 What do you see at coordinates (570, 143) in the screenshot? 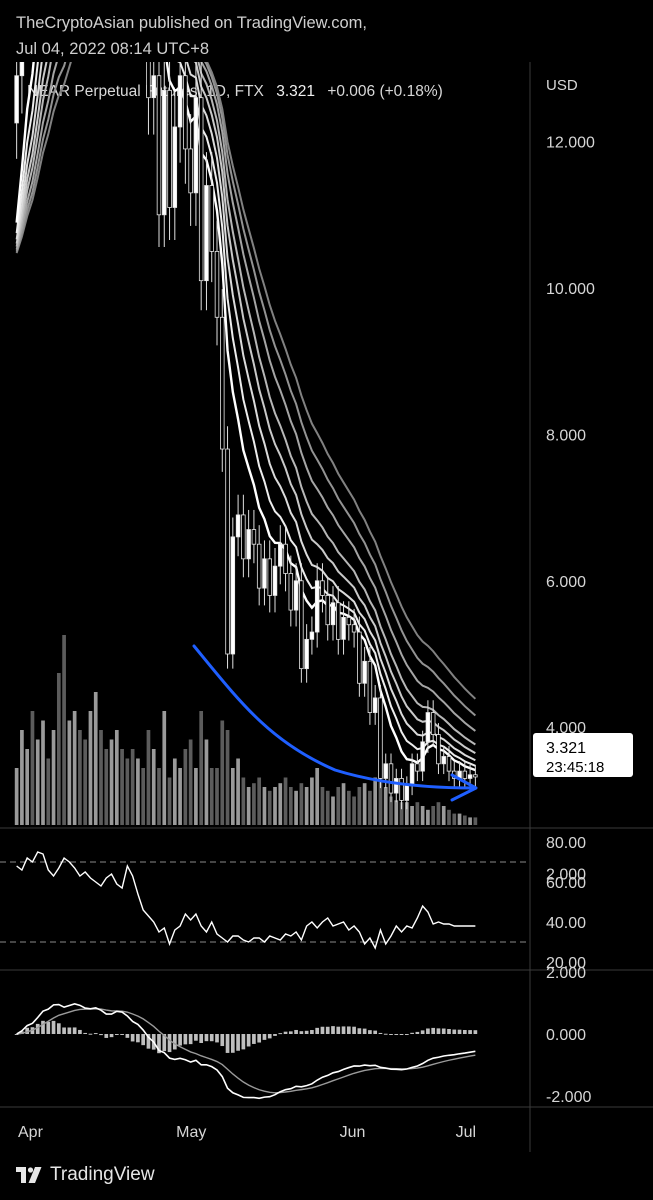
I see `price-tick-label: 12.000` at bounding box center [570, 143].